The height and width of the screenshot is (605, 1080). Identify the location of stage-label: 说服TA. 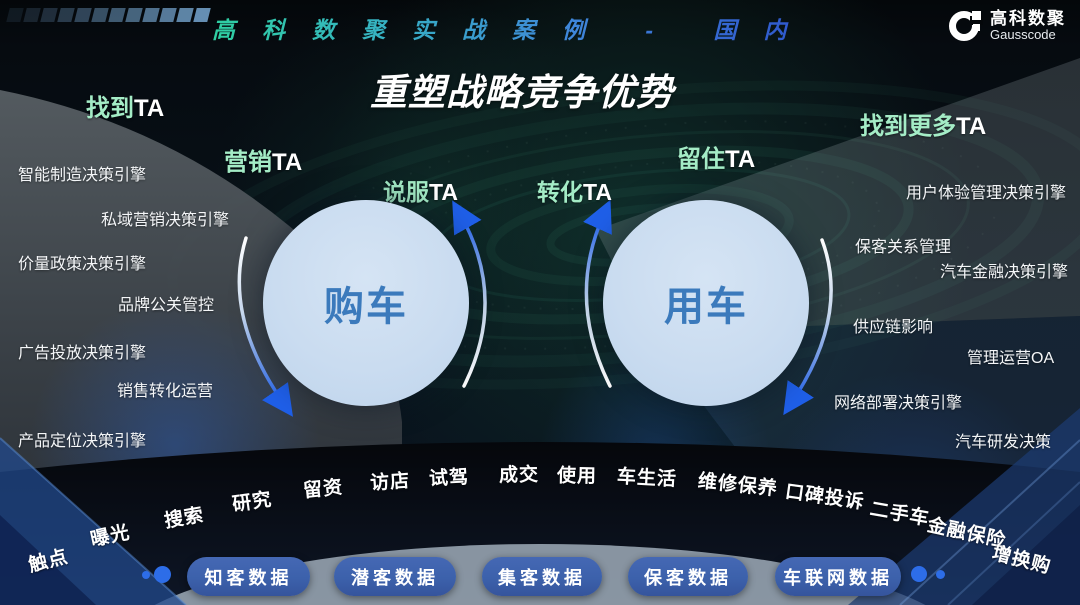
(420, 190).